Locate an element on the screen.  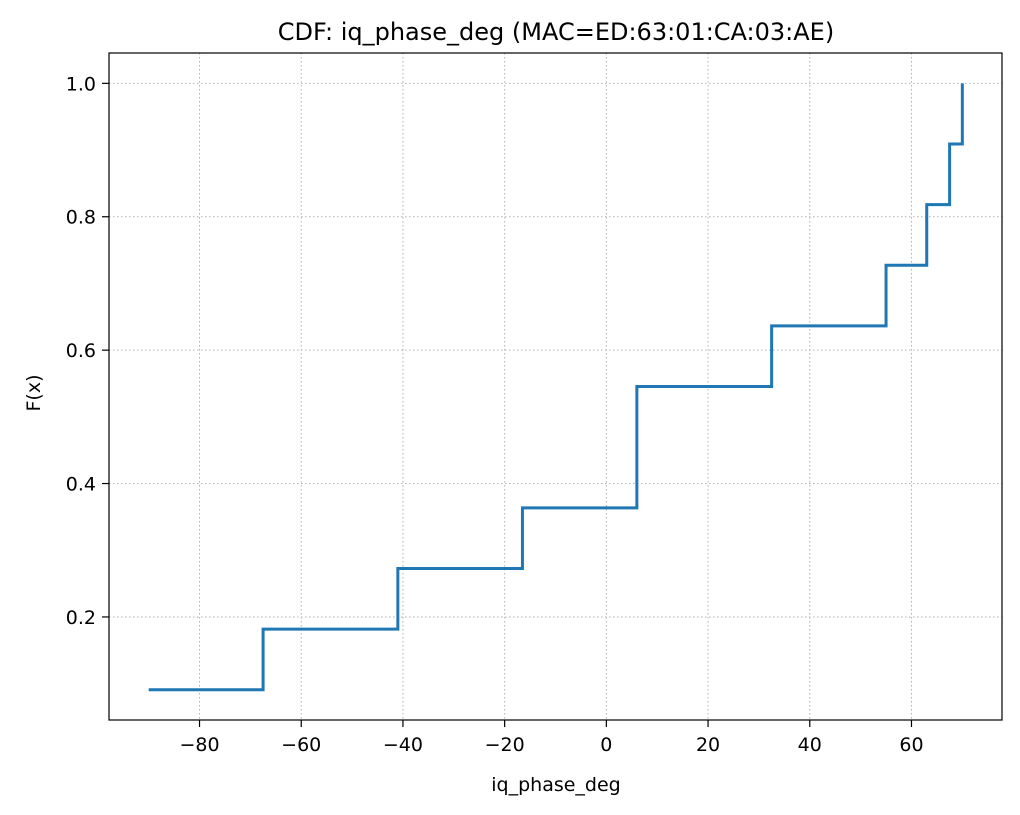
y-axis-ticks: 0.2 0.4 0.6 0.8 1.0 is located at coordinates (87, 351).